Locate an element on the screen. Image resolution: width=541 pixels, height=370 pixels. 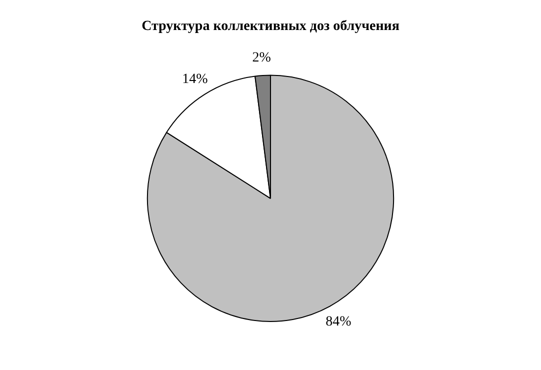
data-label: 84% is located at coordinates (339, 322).